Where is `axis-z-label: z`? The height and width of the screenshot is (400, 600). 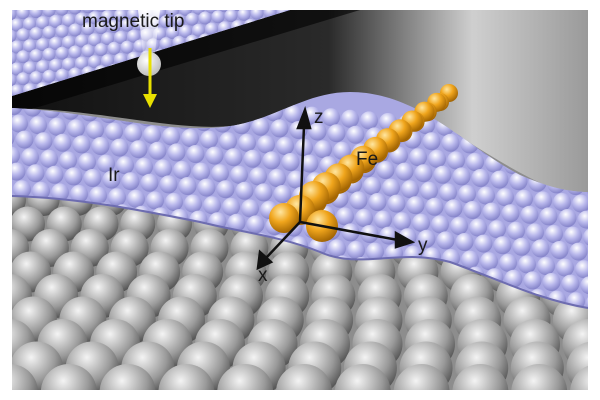 axis-z-label: z is located at coordinates (319, 117).